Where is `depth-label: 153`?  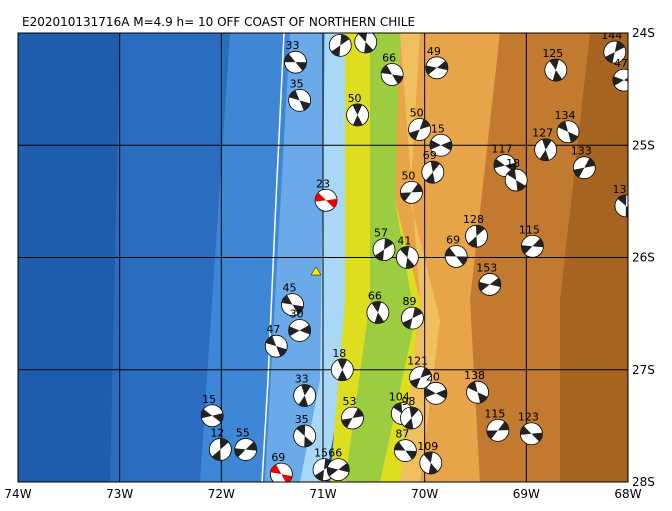 depth-label: 153 is located at coordinates (486, 267).